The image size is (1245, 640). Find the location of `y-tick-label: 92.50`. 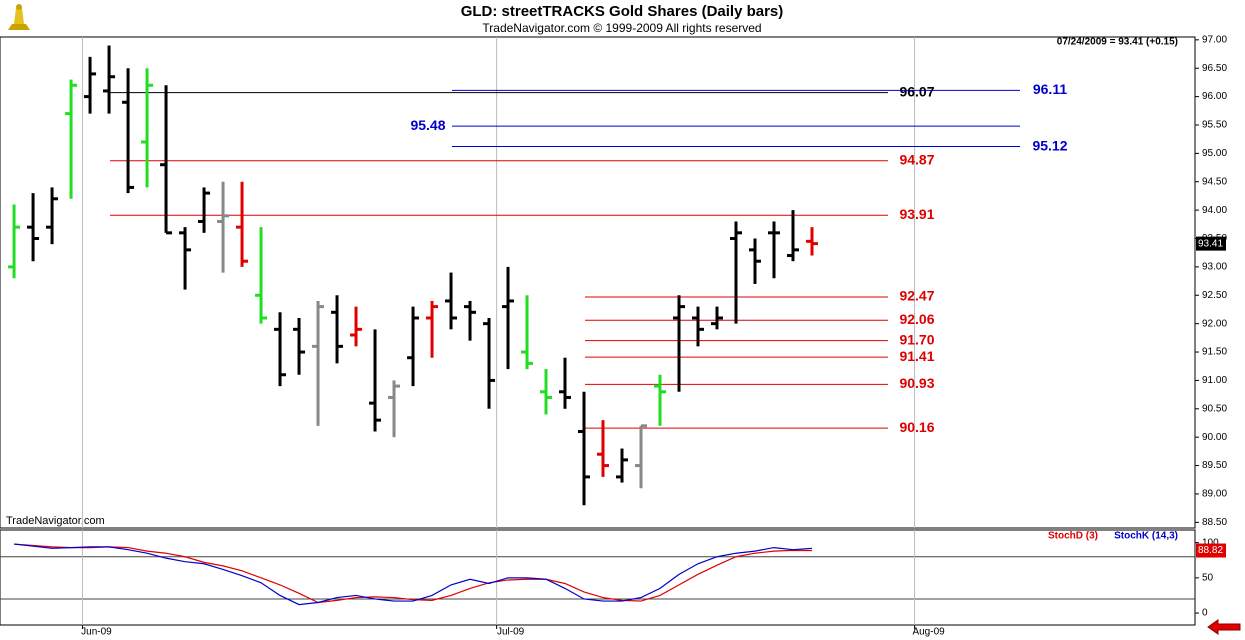

y-tick-label: 92.50 is located at coordinates (1214, 295).